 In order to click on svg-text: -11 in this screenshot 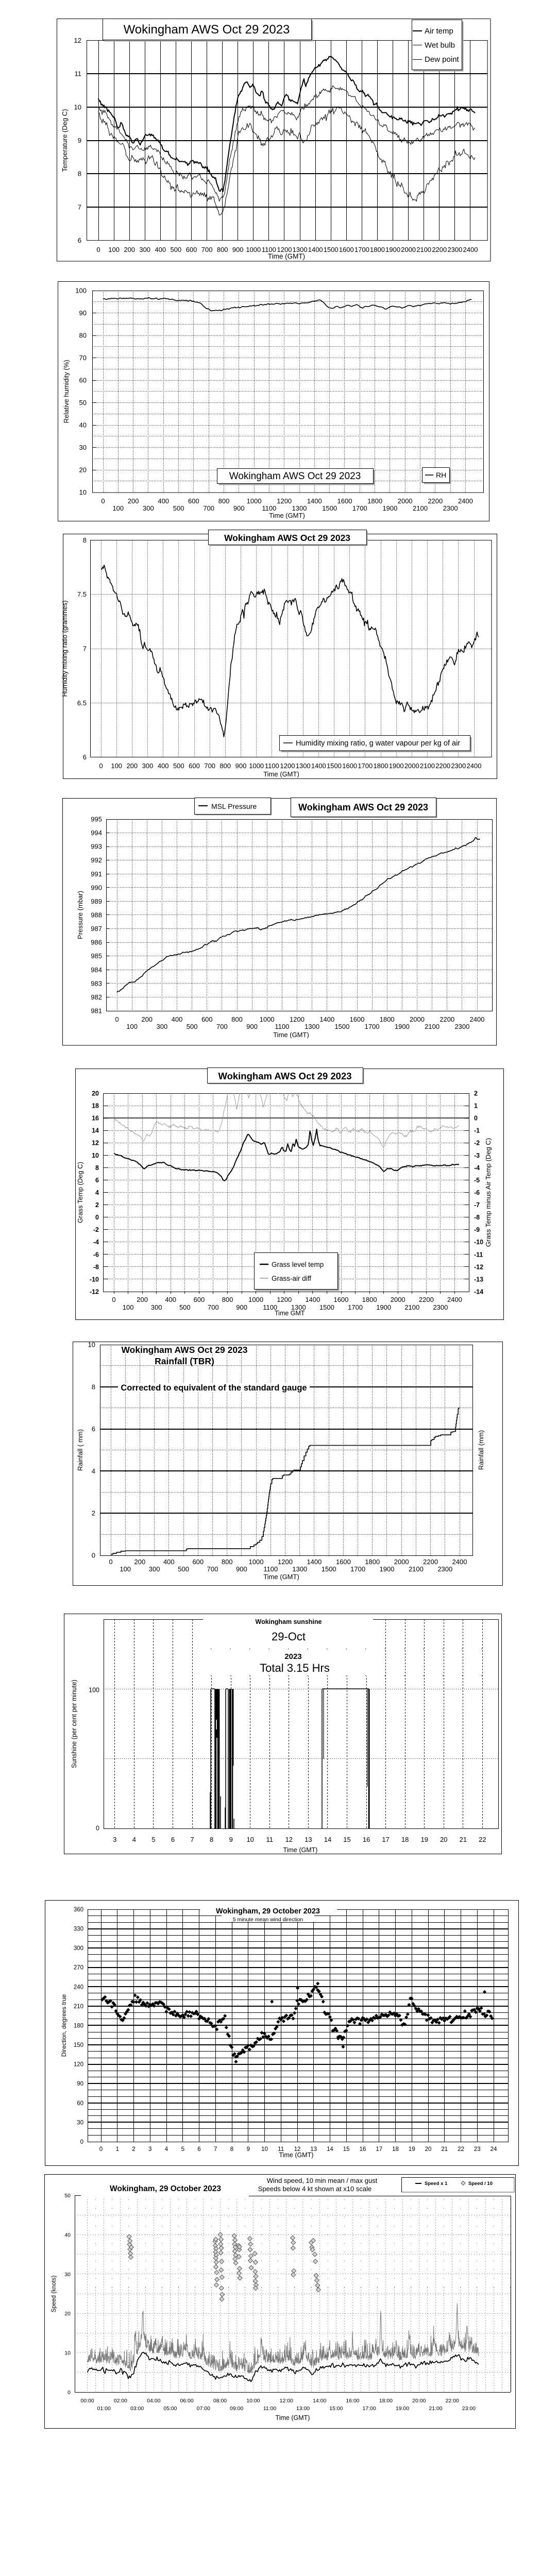, I will do `click(478, 1254)`.